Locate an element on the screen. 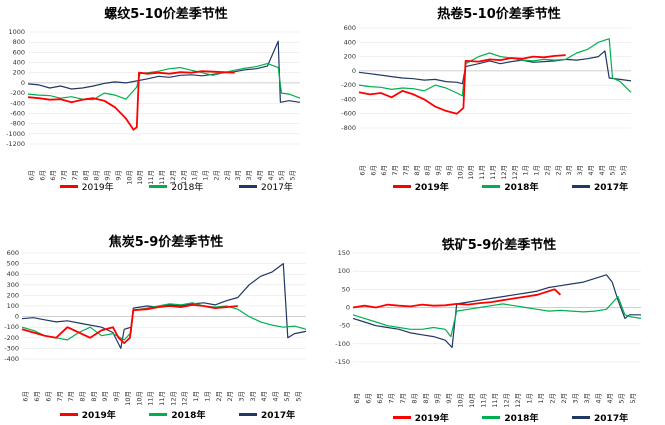 The image size is (665, 425). y-tick-label: -200 is located at coordinates (348, 85).